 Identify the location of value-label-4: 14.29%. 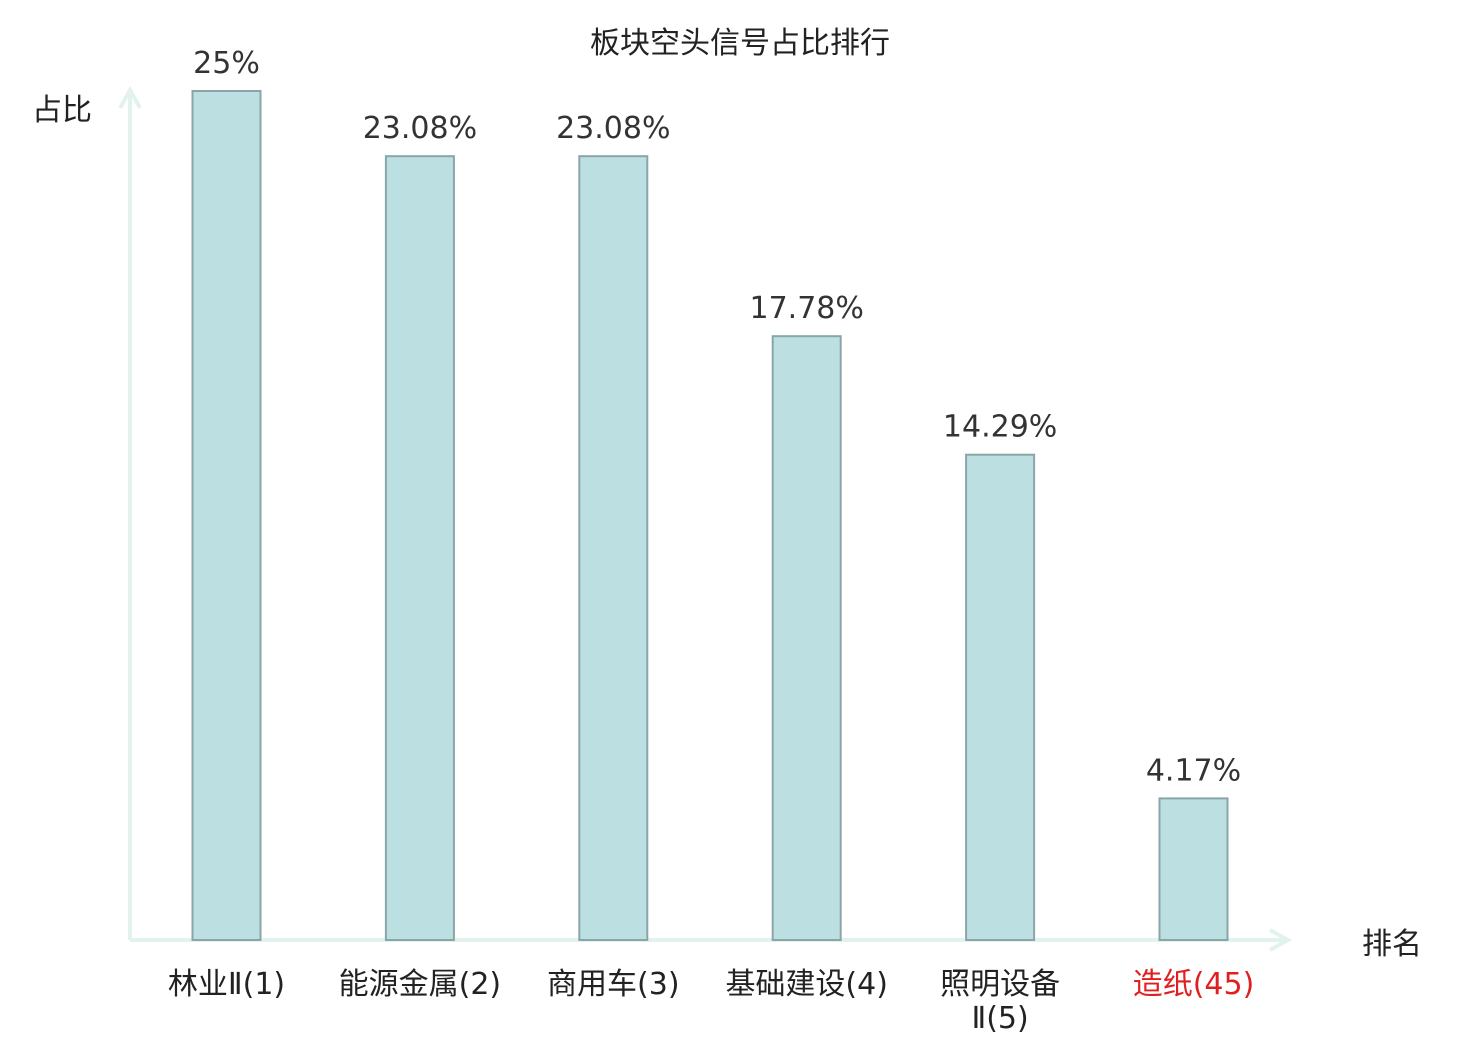
(1000, 427).